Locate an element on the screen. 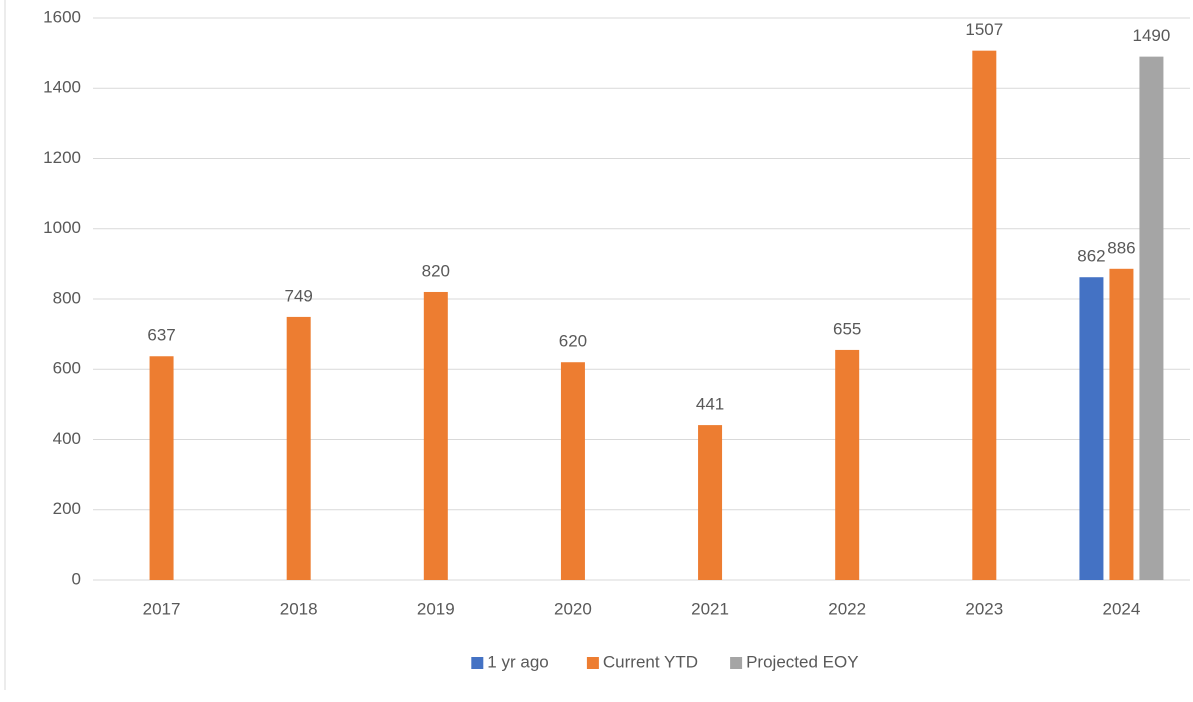 The height and width of the screenshot is (702, 1193). y-tick-label: 600 is located at coordinates (67, 368).